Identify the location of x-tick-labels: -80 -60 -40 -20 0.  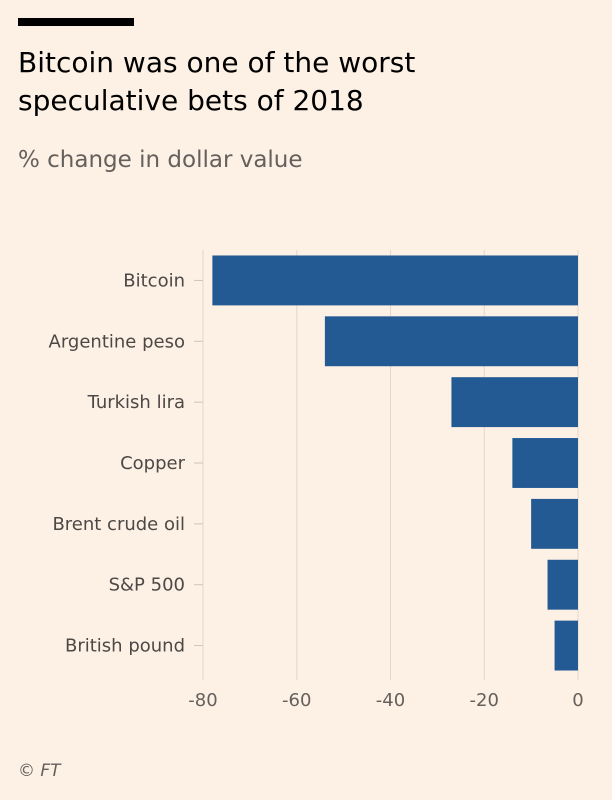
(385, 700).